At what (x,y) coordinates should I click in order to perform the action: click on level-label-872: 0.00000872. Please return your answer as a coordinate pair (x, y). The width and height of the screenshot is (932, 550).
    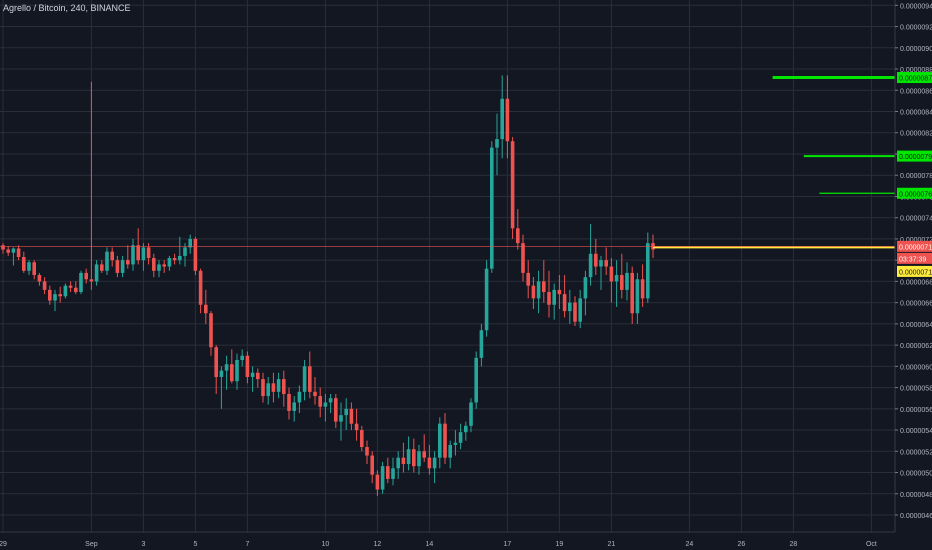
    Looking at the image, I should click on (914, 78).